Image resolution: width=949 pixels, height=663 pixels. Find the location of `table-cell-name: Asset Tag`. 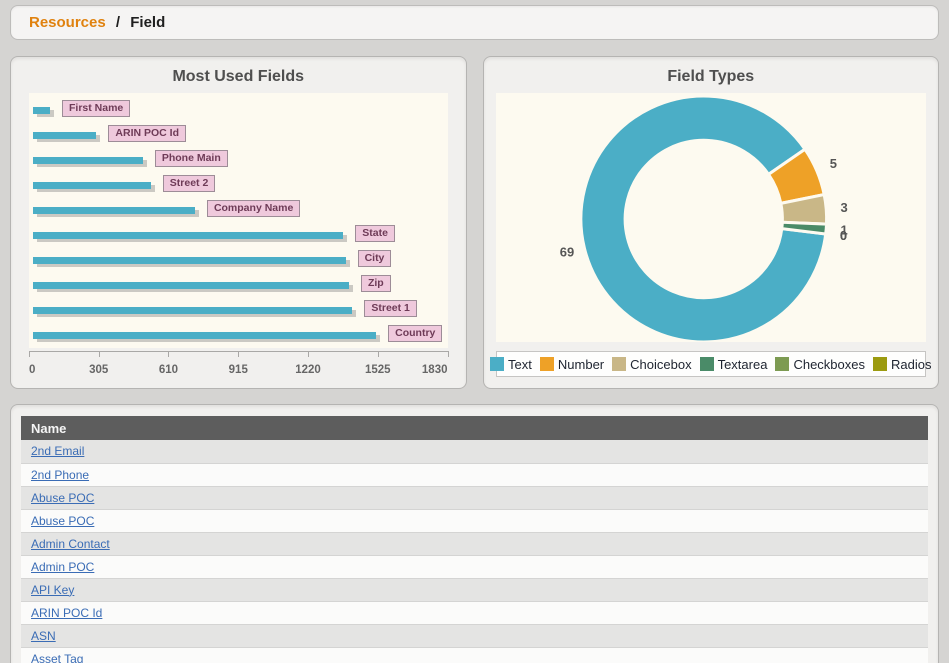

table-cell-name: Asset Tag is located at coordinates (474, 655).